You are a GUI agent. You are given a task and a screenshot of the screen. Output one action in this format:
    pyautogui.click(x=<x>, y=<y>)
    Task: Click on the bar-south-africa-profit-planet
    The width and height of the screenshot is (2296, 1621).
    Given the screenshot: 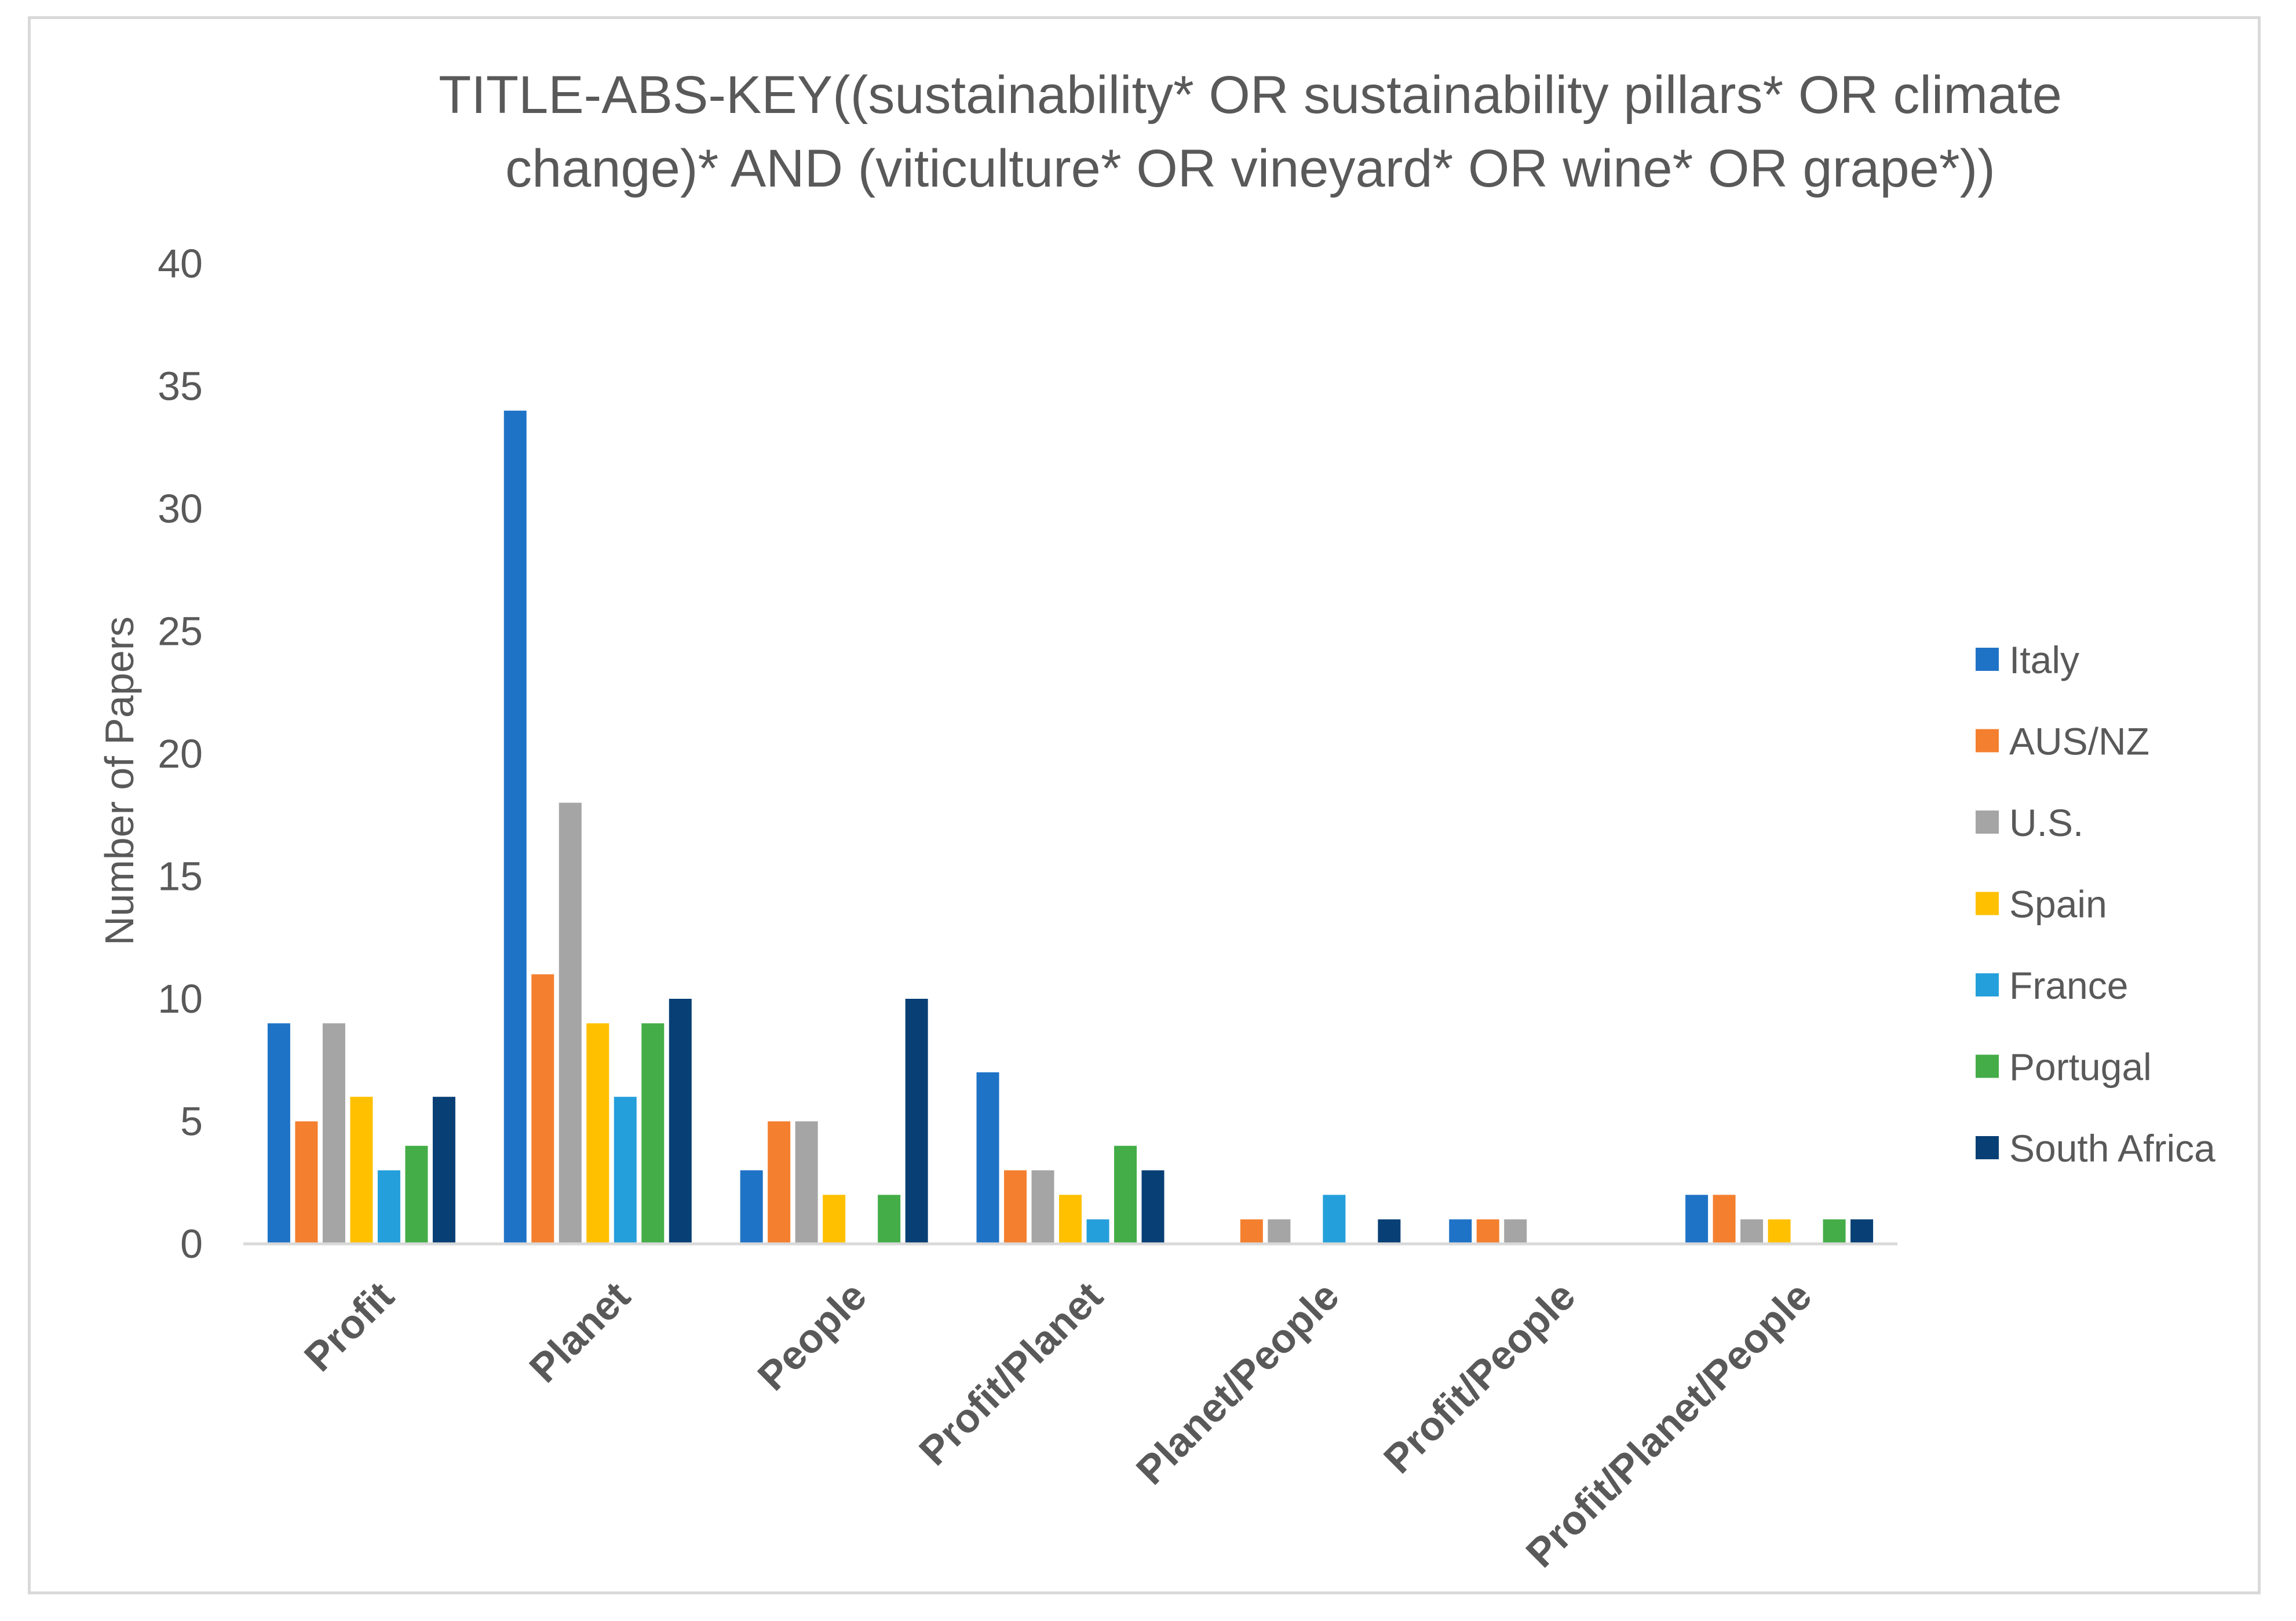 What is the action you would take?
    pyautogui.click(x=1153, y=1207)
    